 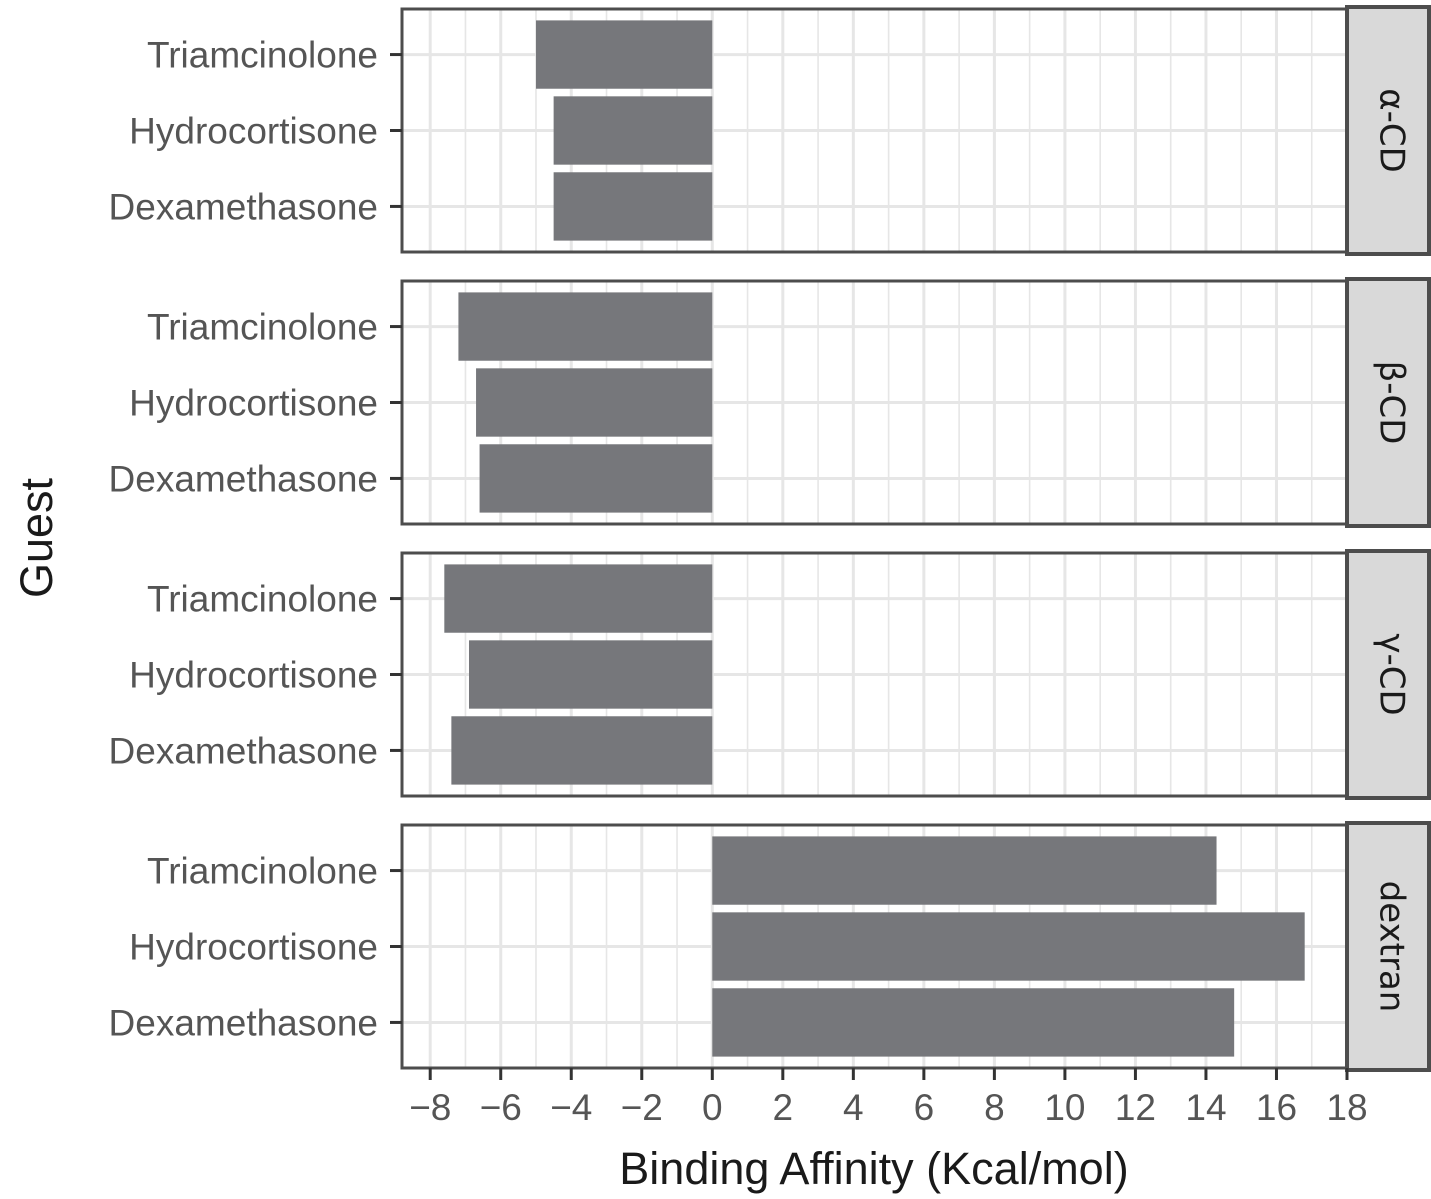 What do you see at coordinates (1392, 674) in the screenshot?
I see `facet-strip-label: γ-CD` at bounding box center [1392, 674].